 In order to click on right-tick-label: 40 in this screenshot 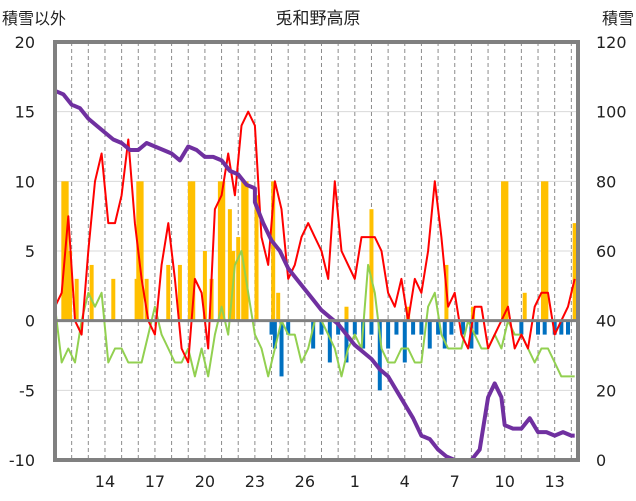, I will do `click(606, 321)`.